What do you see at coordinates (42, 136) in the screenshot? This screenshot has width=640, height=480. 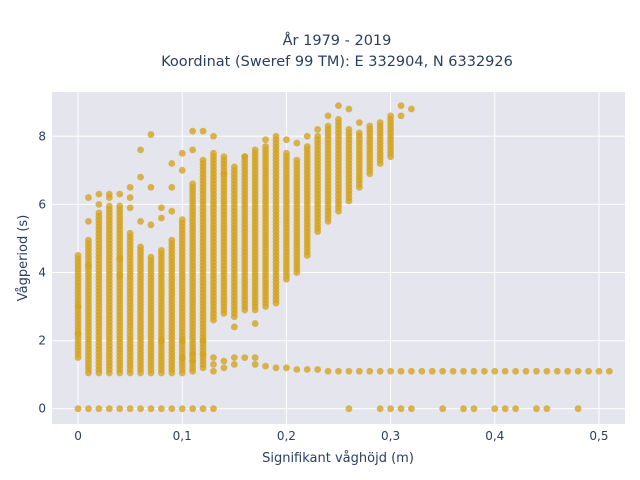 I see `y-tick-label-4: 8` at bounding box center [42, 136].